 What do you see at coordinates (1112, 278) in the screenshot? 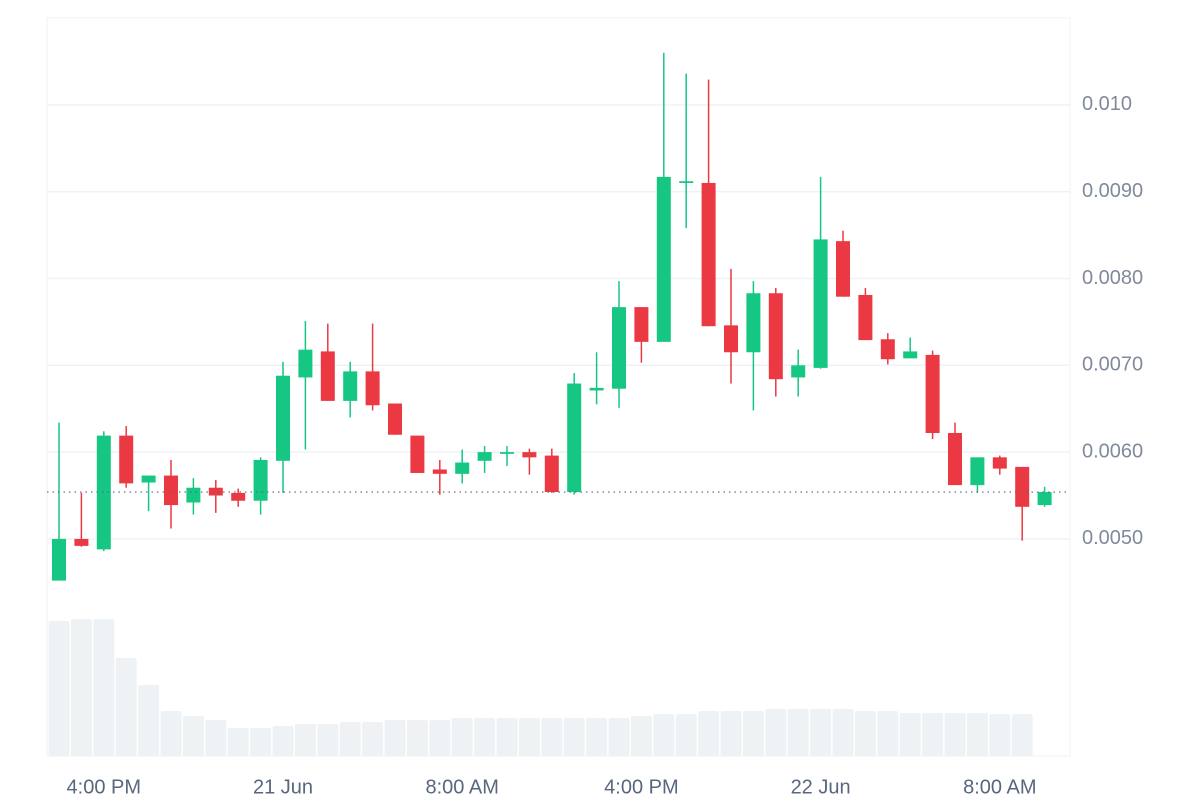
I see `y-tick-label: 0.0080` at bounding box center [1112, 278].